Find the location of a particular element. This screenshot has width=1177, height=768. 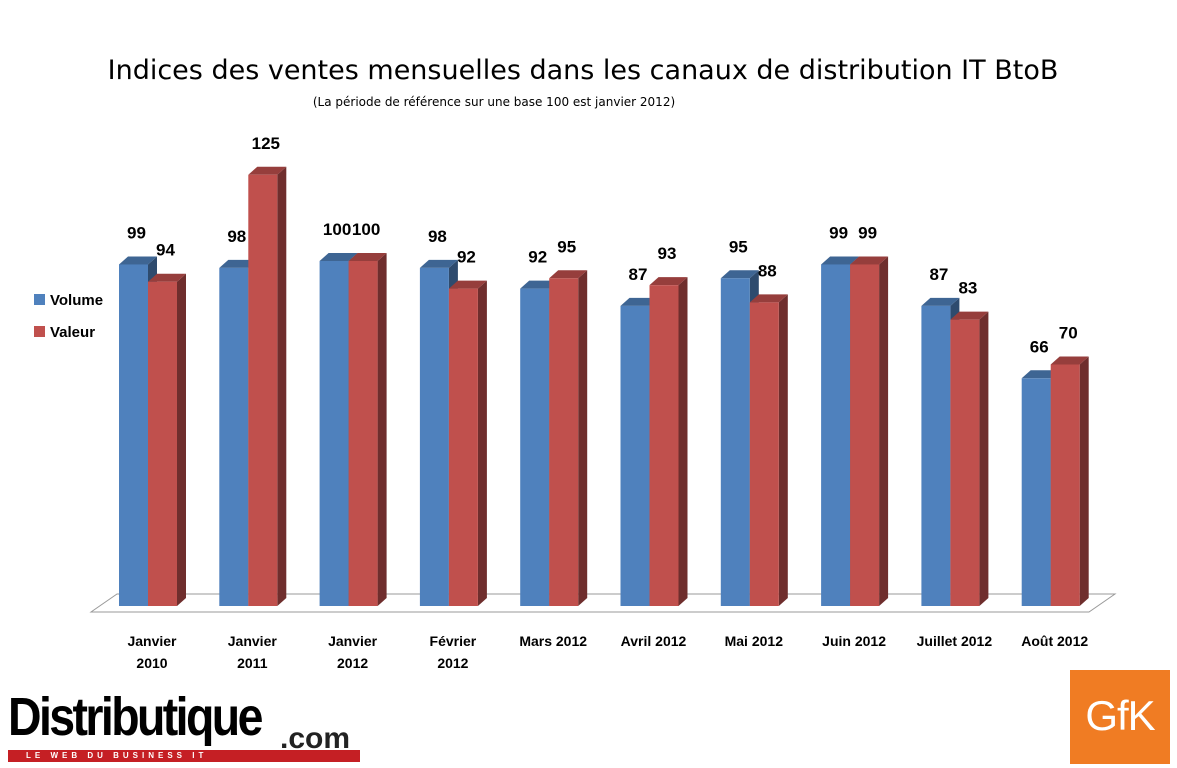

x-tick-label-2: Janvier is located at coordinates (353, 641).